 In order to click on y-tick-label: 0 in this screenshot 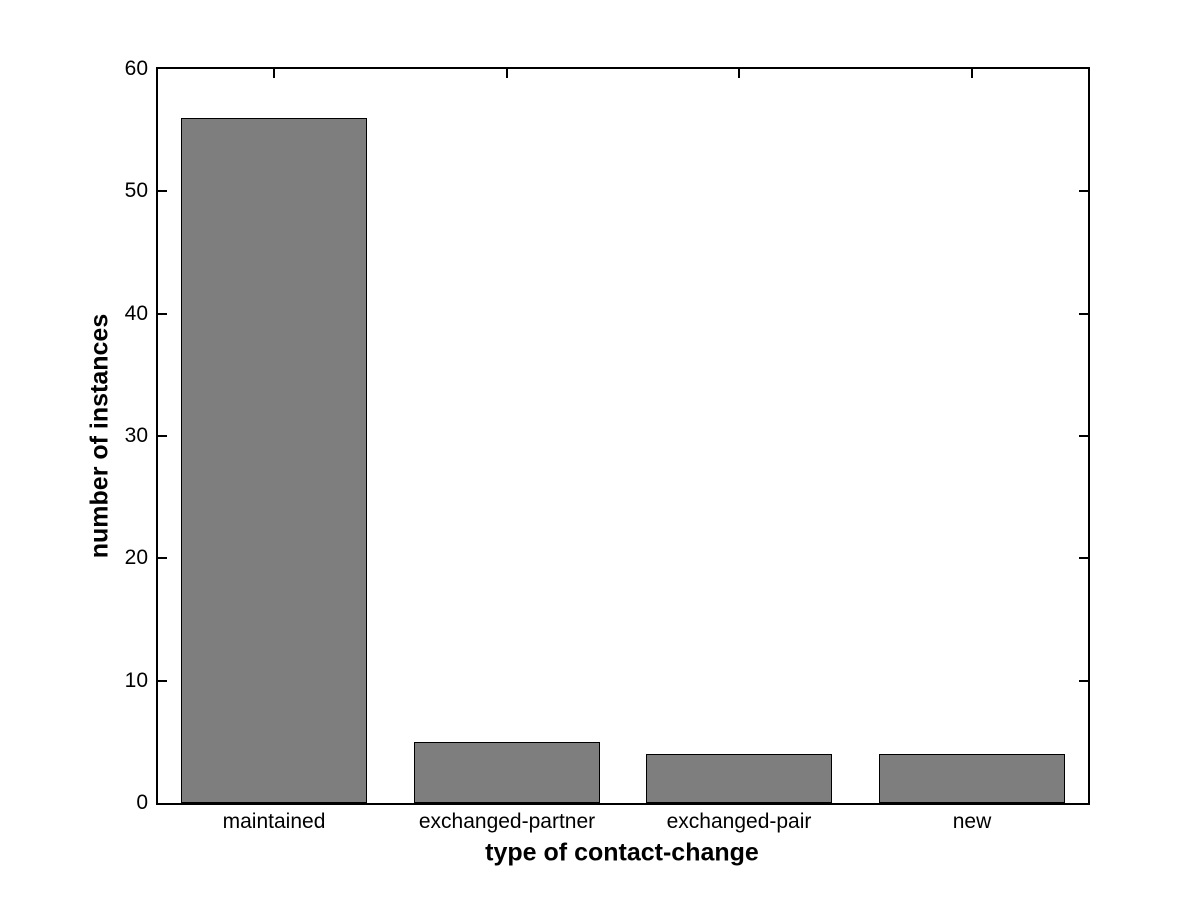, I will do `click(142, 802)`.